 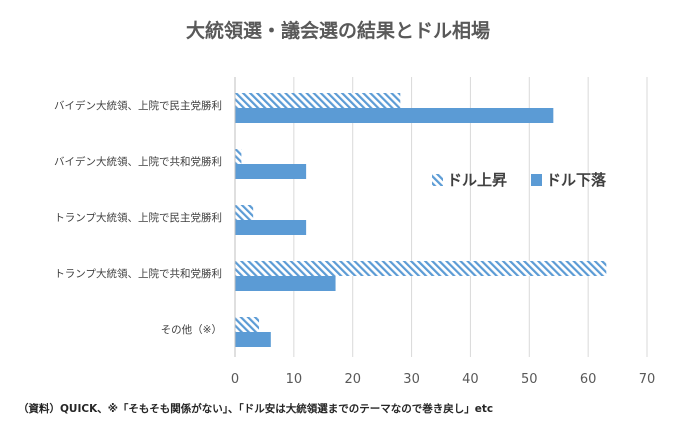 I want to click on legend: ドル上昇 ドル下落, so click(x=519, y=180).